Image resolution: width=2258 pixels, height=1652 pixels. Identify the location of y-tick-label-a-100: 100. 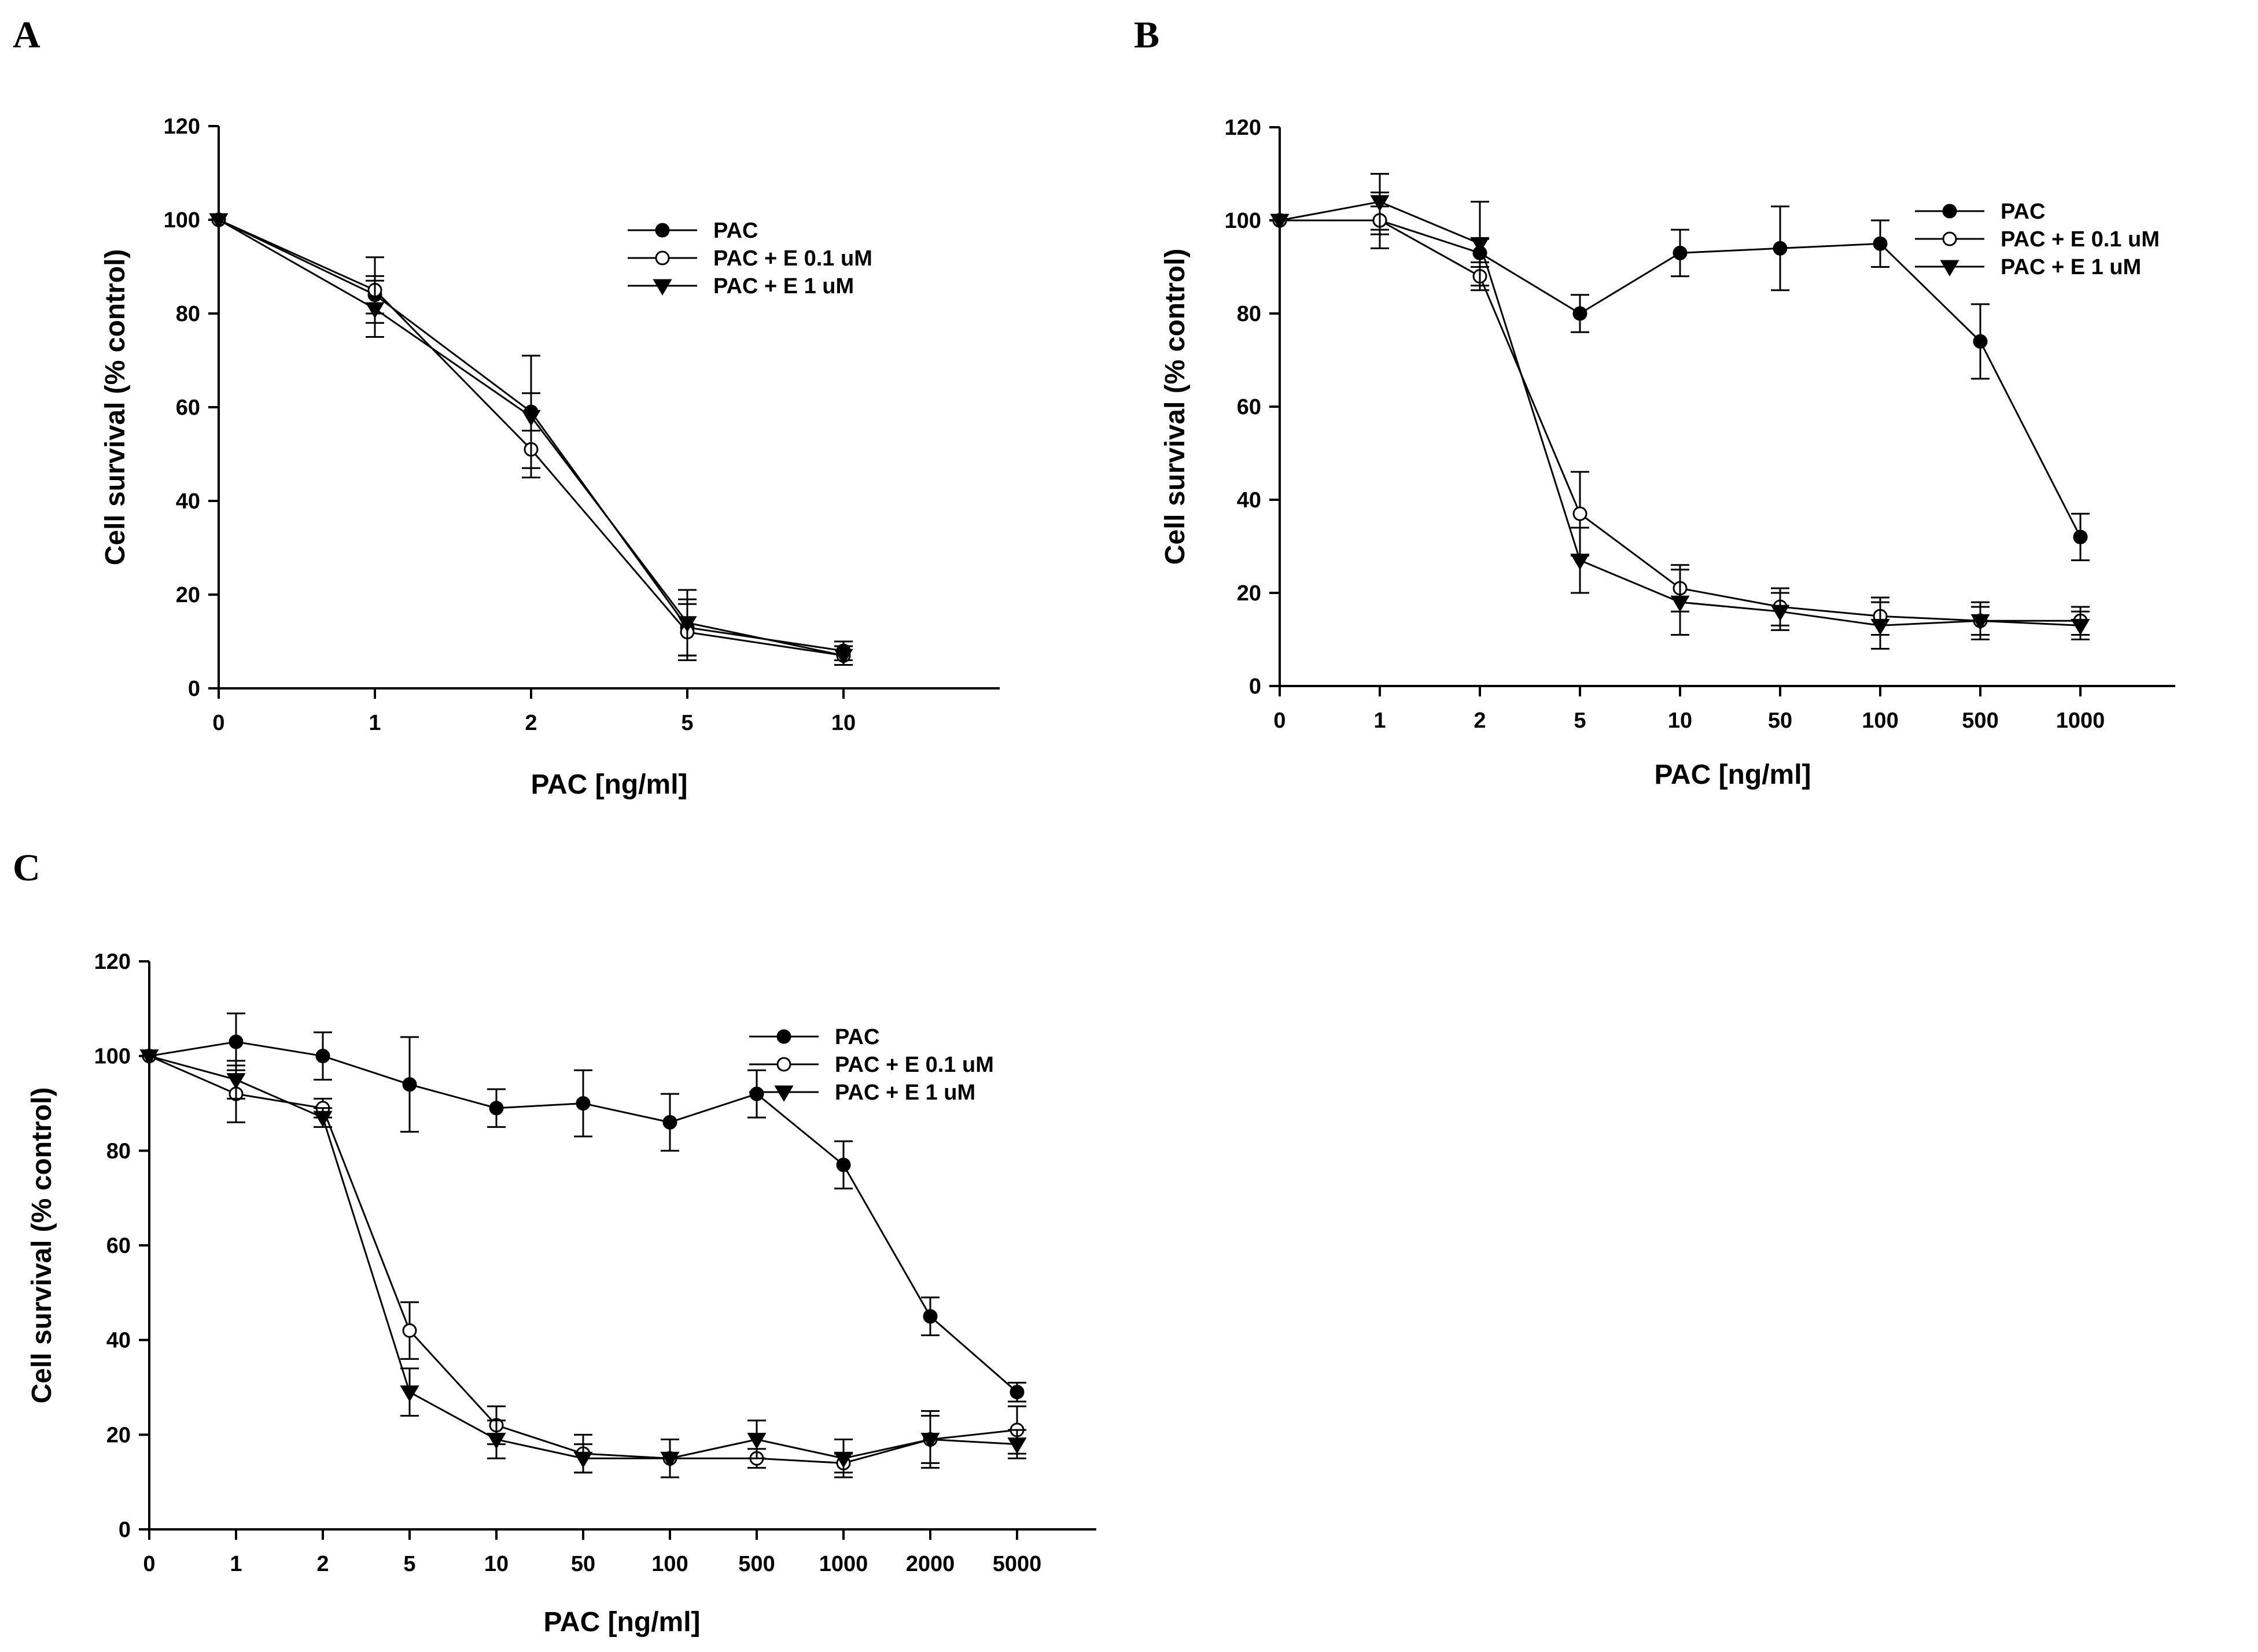
(182, 221).